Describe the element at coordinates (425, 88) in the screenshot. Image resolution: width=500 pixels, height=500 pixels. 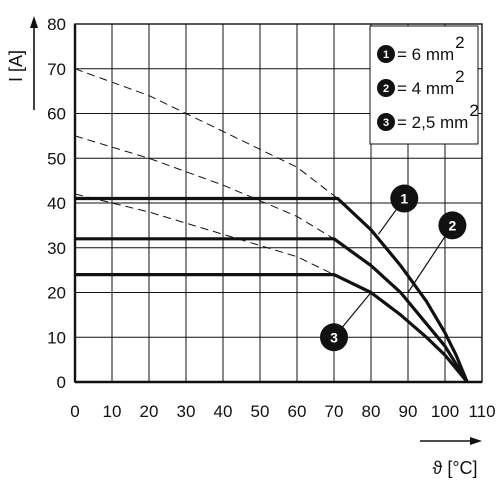
I see `legend-label-2: = 4 mm` at that location.